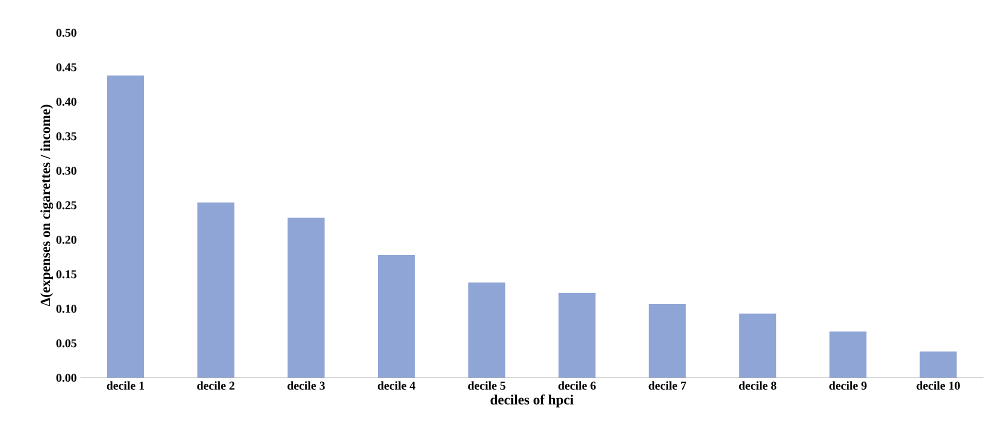 The height and width of the screenshot is (424, 991). I want to click on x-tick-label: decile 10, so click(938, 385).